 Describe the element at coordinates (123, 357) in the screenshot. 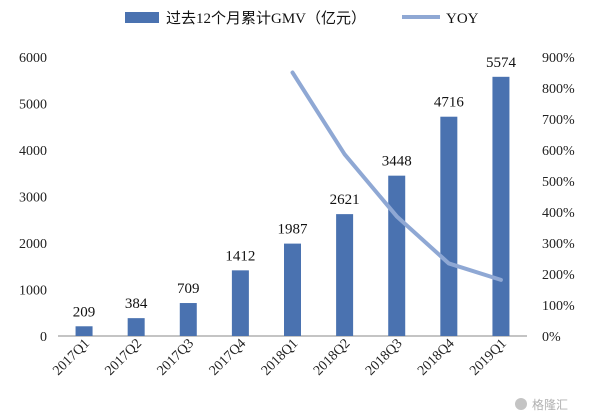

I see `x-tick-label: 2017Q2` at that location.